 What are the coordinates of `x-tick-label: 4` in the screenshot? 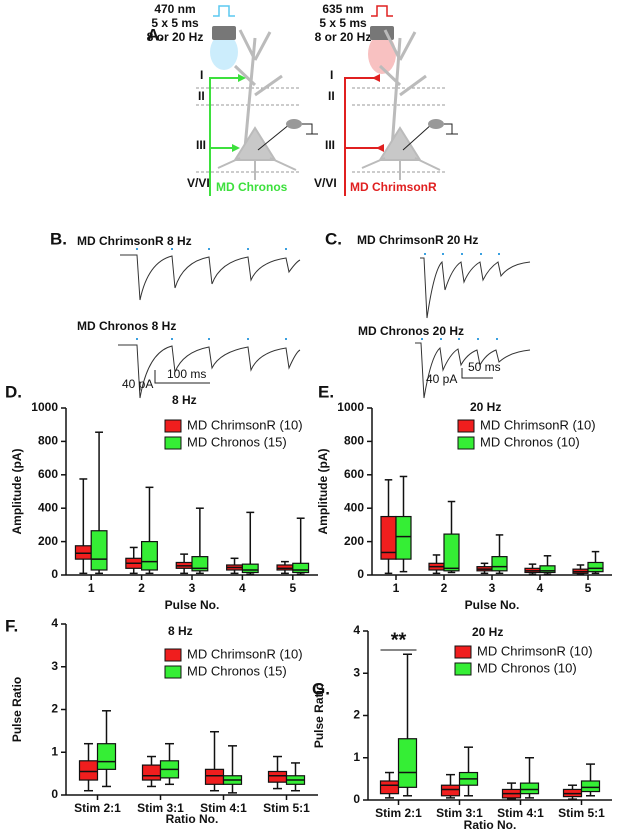 It's located at (242, 588).